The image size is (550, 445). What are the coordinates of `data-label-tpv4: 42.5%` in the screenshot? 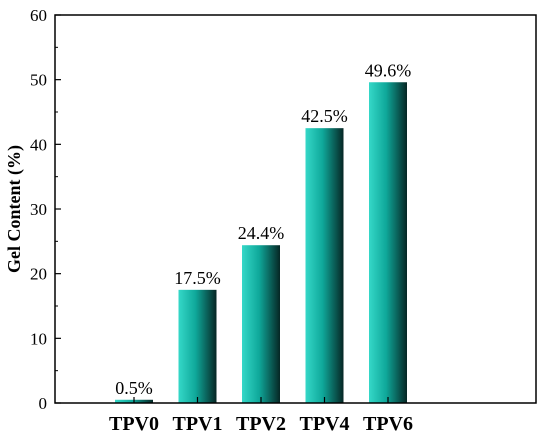 It's located at (324, 116).